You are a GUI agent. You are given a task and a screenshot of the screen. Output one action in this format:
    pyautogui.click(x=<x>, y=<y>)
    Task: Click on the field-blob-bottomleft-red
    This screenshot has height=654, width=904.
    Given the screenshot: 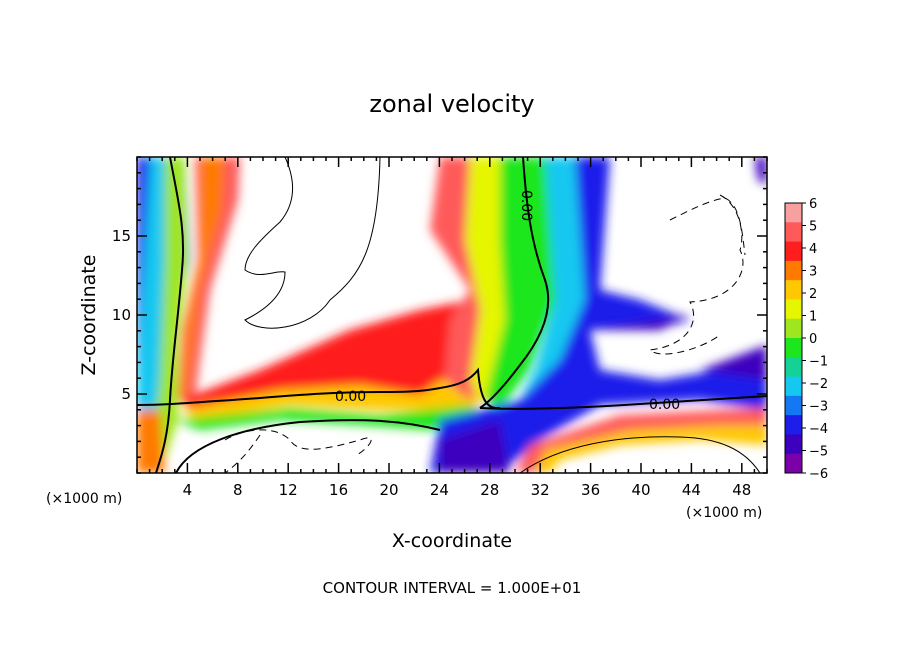 What is the action you would take?
    pyautogui.click(x=151, y=441)
    